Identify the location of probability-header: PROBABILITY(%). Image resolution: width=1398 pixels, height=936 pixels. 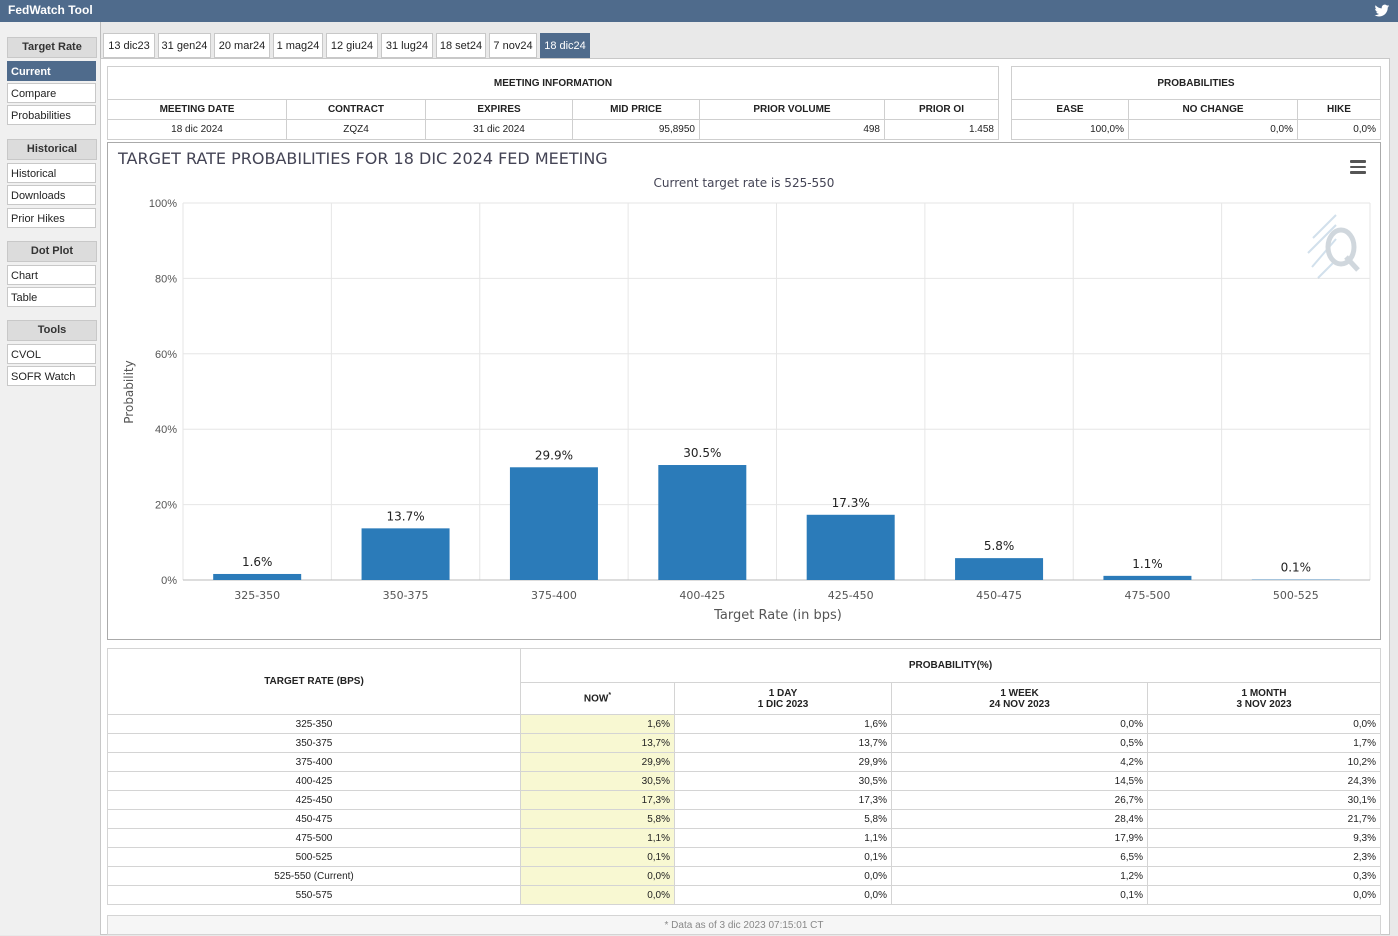
(951, 666).